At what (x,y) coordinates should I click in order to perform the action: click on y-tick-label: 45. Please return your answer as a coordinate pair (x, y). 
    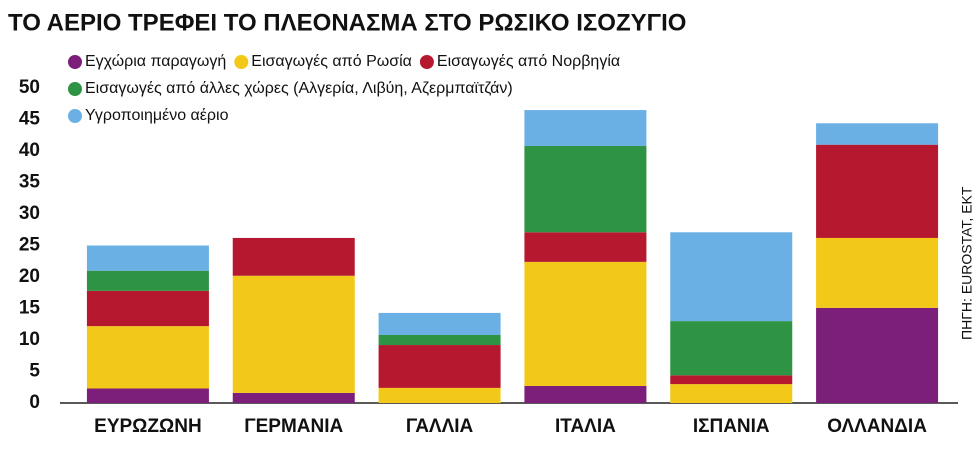
    Looking at the image, I should click on (30, 119).